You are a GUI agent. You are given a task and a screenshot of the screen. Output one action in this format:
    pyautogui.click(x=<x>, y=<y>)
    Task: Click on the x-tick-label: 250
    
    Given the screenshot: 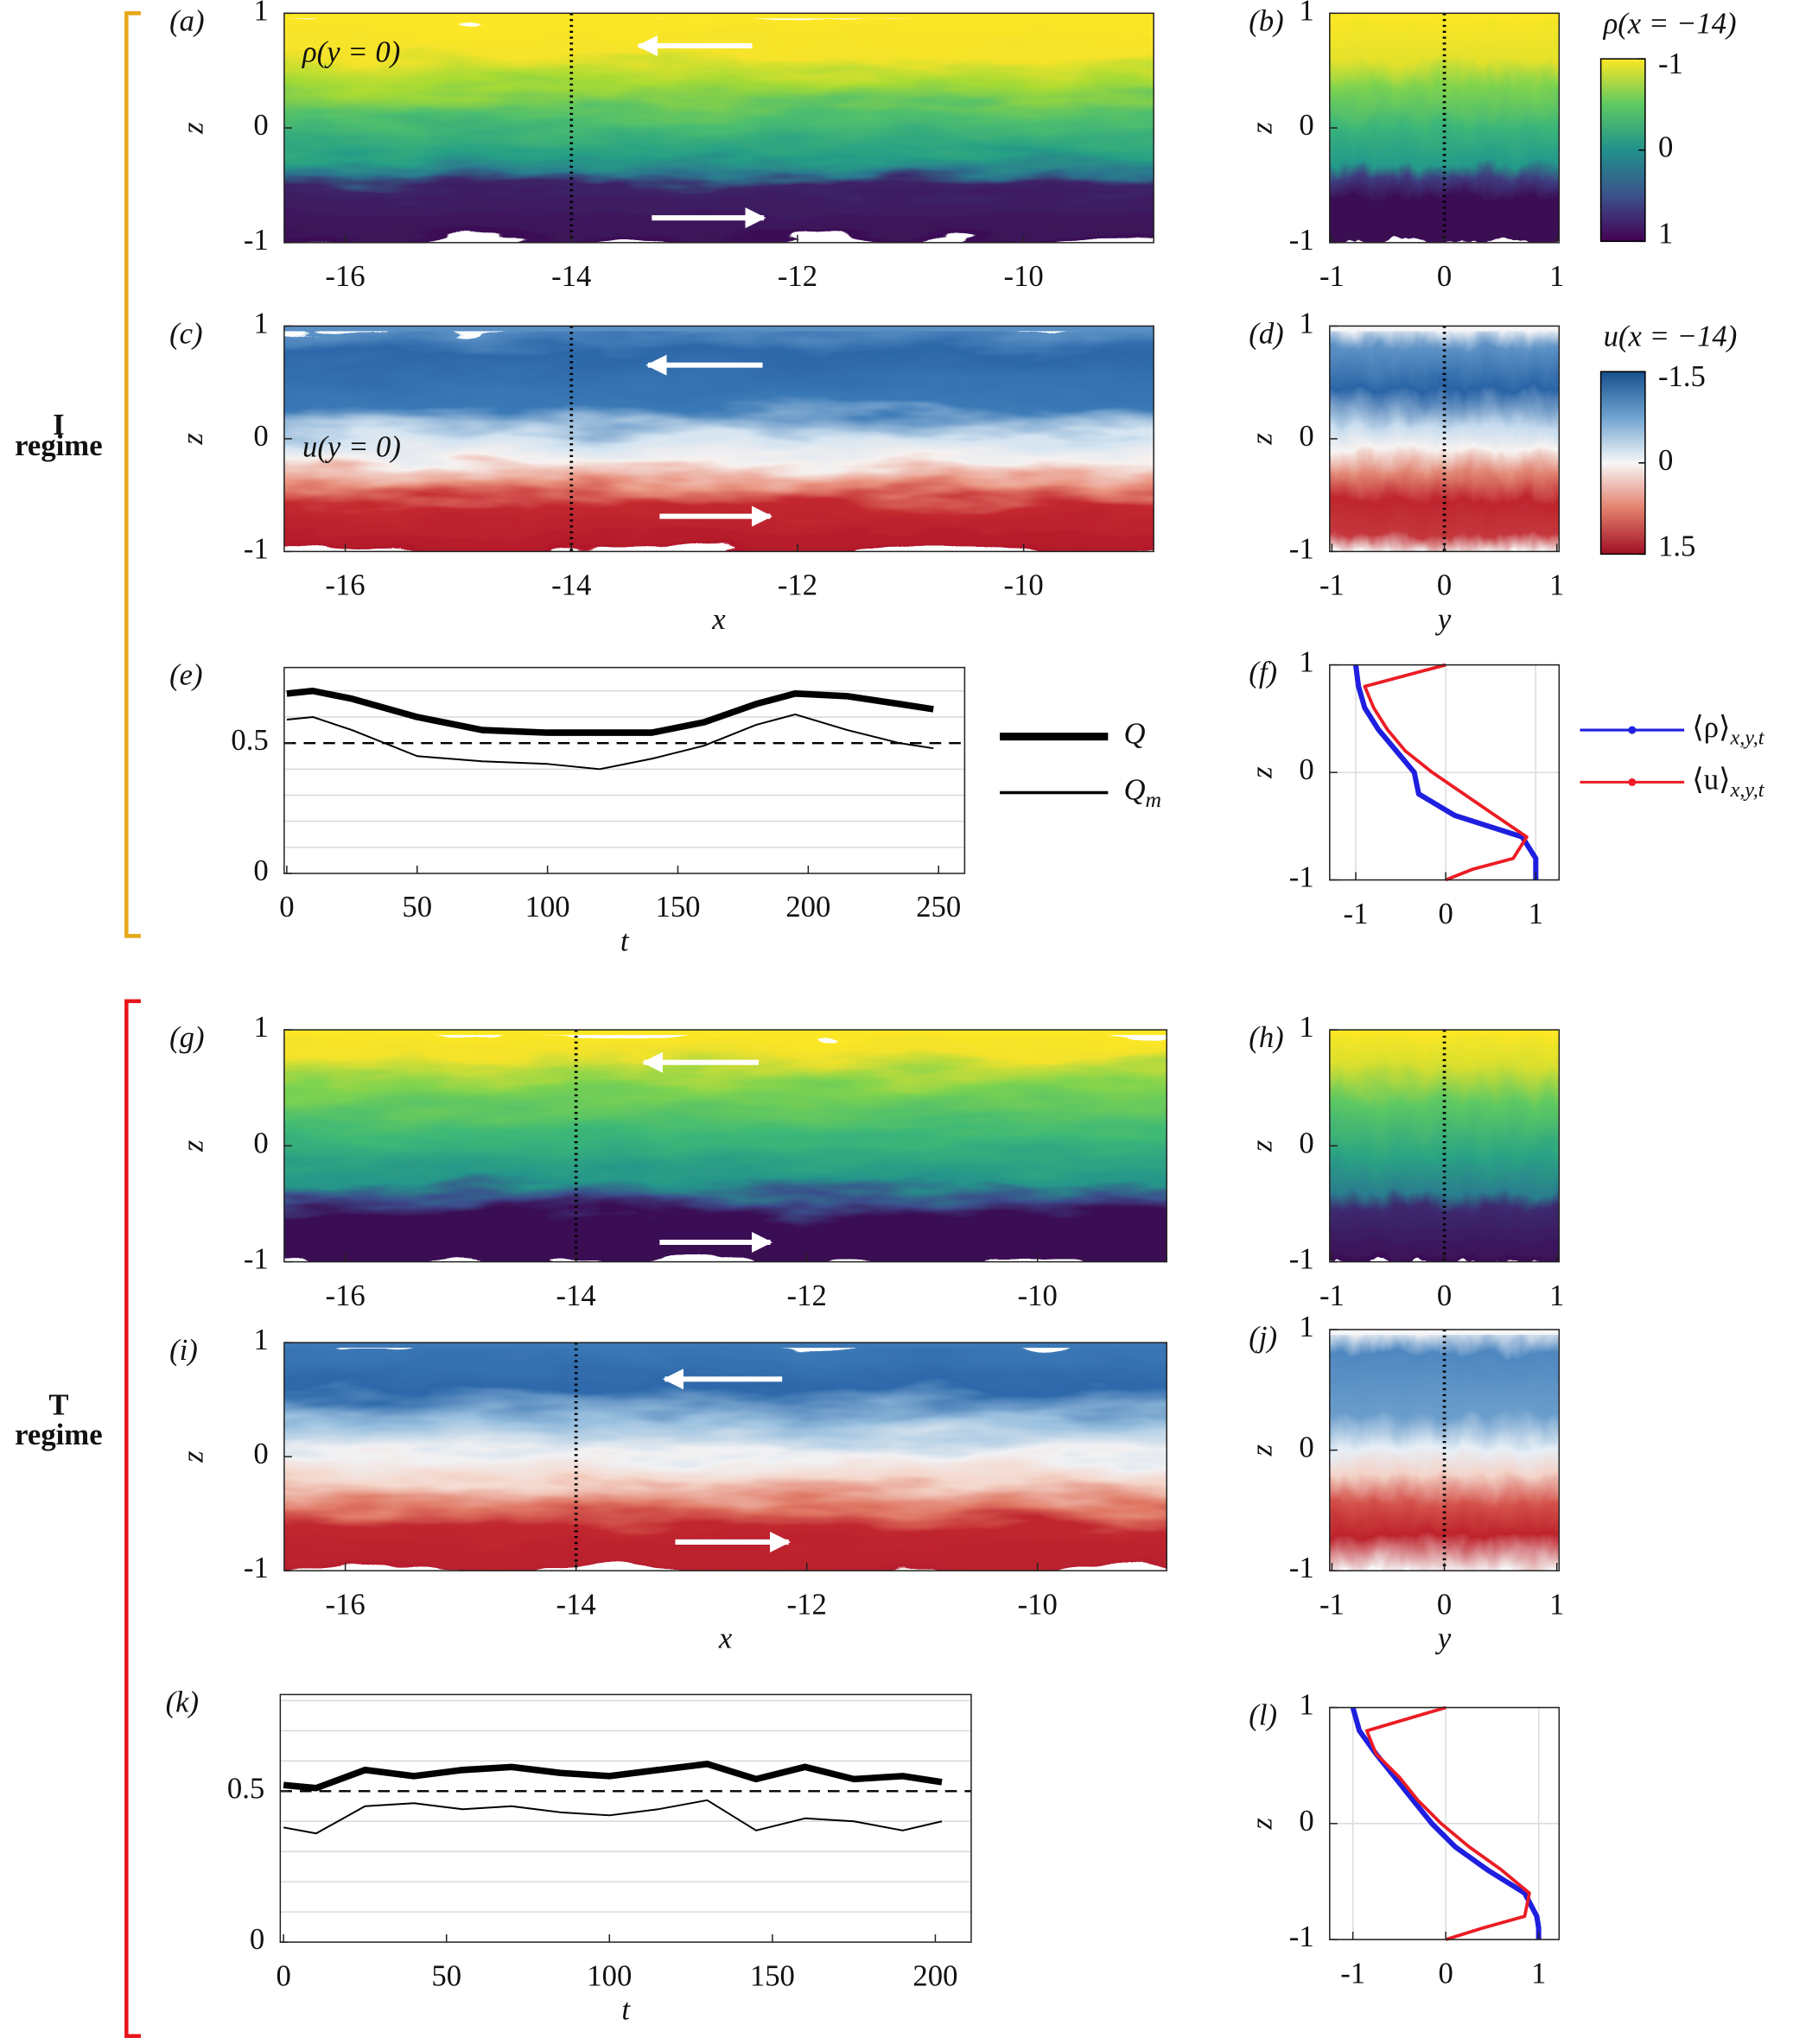 What is the action you would take?
    pyautogui.click(x=938, y=907)
    